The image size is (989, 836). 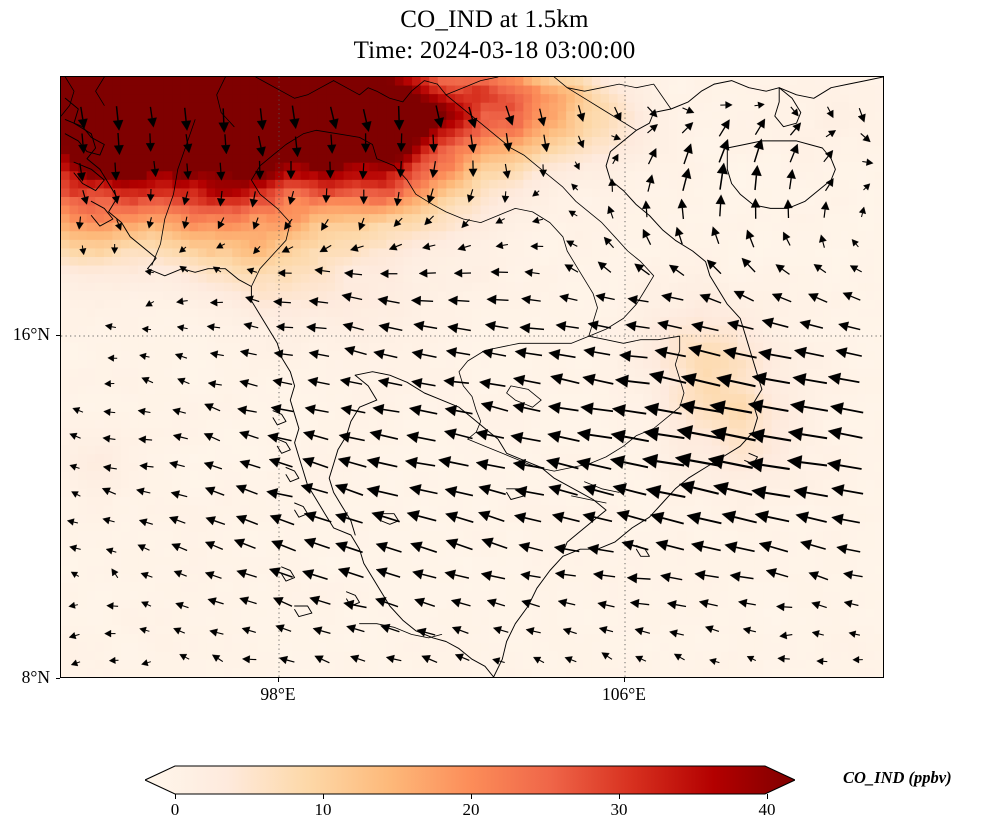 What do you see at coordinates (31, 334) in the screenshot?
I see `y-tick-label-0: 16°N` at bounding box center [31, 334].